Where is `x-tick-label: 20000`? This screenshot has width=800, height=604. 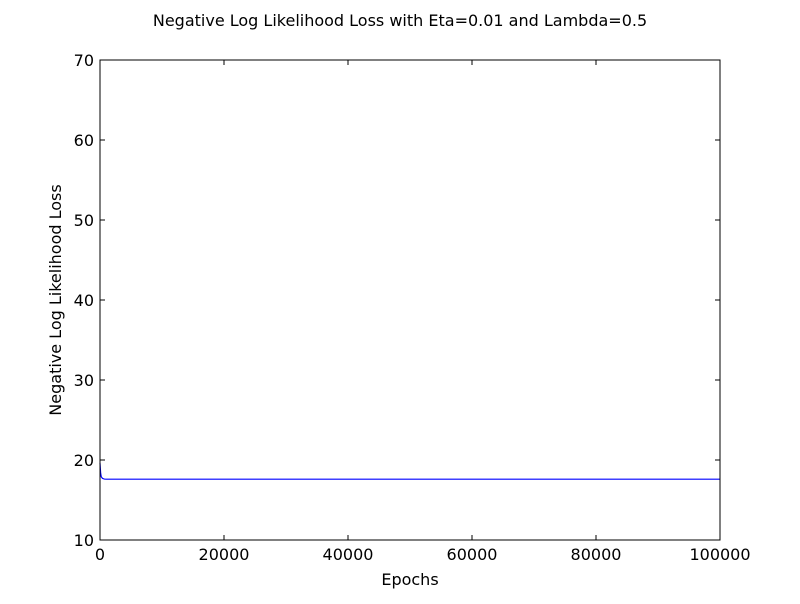 x-tick-label: 20000 is located at coordinates (224, 554).